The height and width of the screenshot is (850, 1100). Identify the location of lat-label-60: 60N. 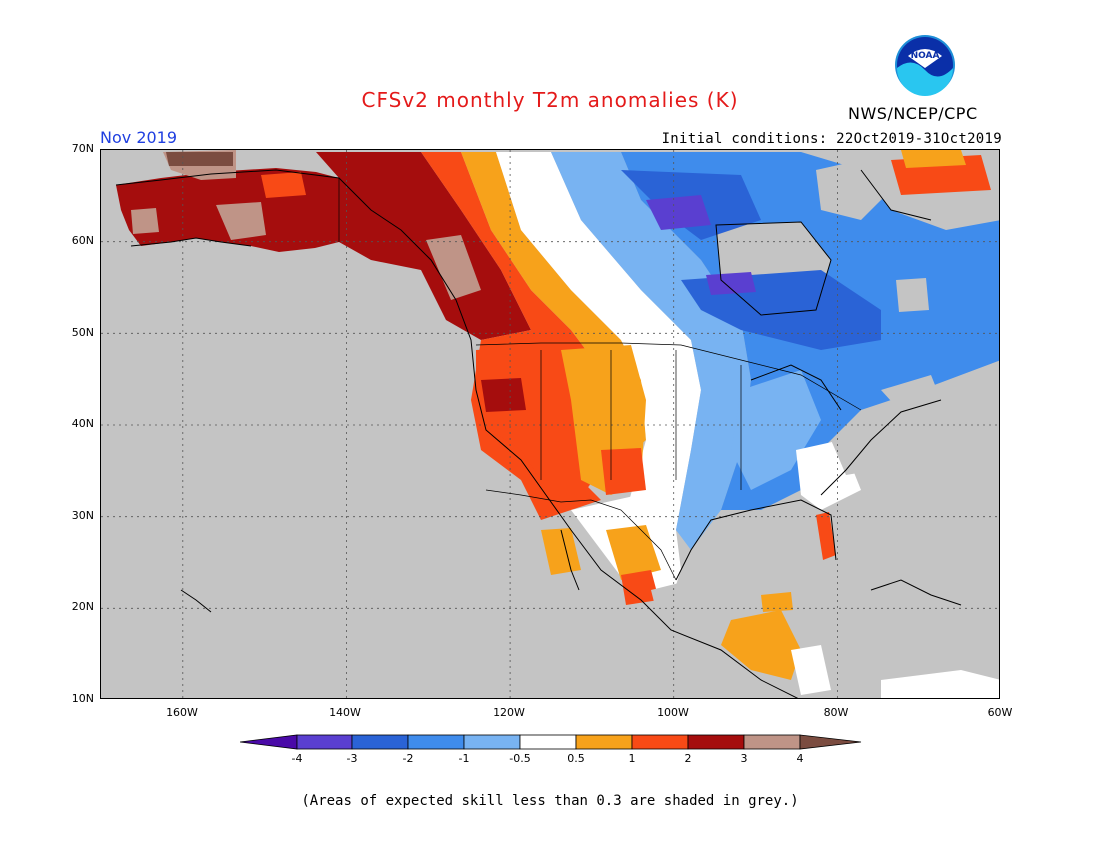
(82, 240).